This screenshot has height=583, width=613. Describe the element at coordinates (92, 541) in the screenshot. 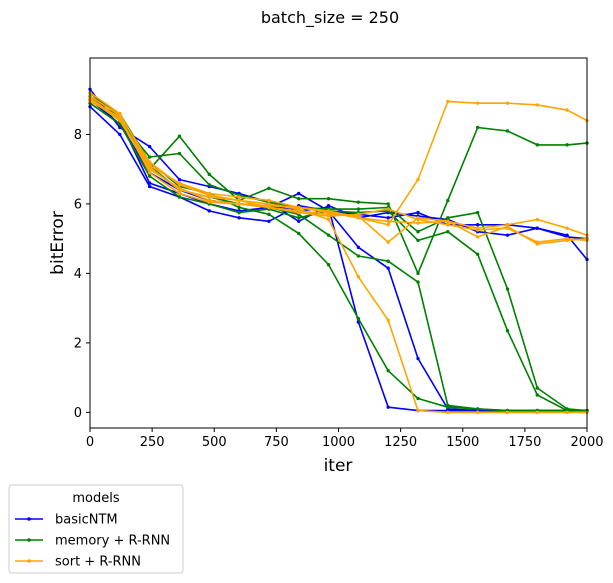

I see `legend-entries: basicNTM memory + R-RNN sort + R-RNN` at that location.